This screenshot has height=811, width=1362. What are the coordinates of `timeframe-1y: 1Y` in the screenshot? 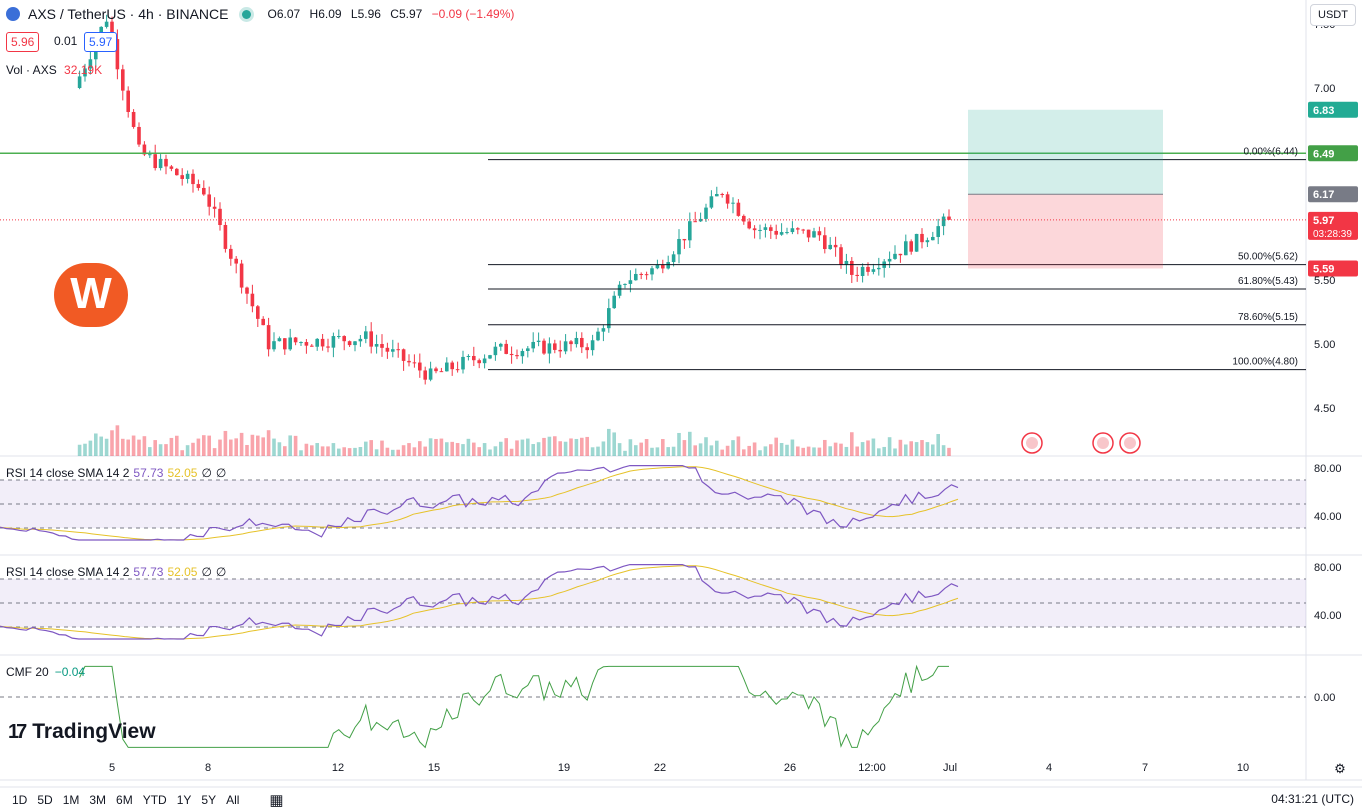 It's located at (184, 799).